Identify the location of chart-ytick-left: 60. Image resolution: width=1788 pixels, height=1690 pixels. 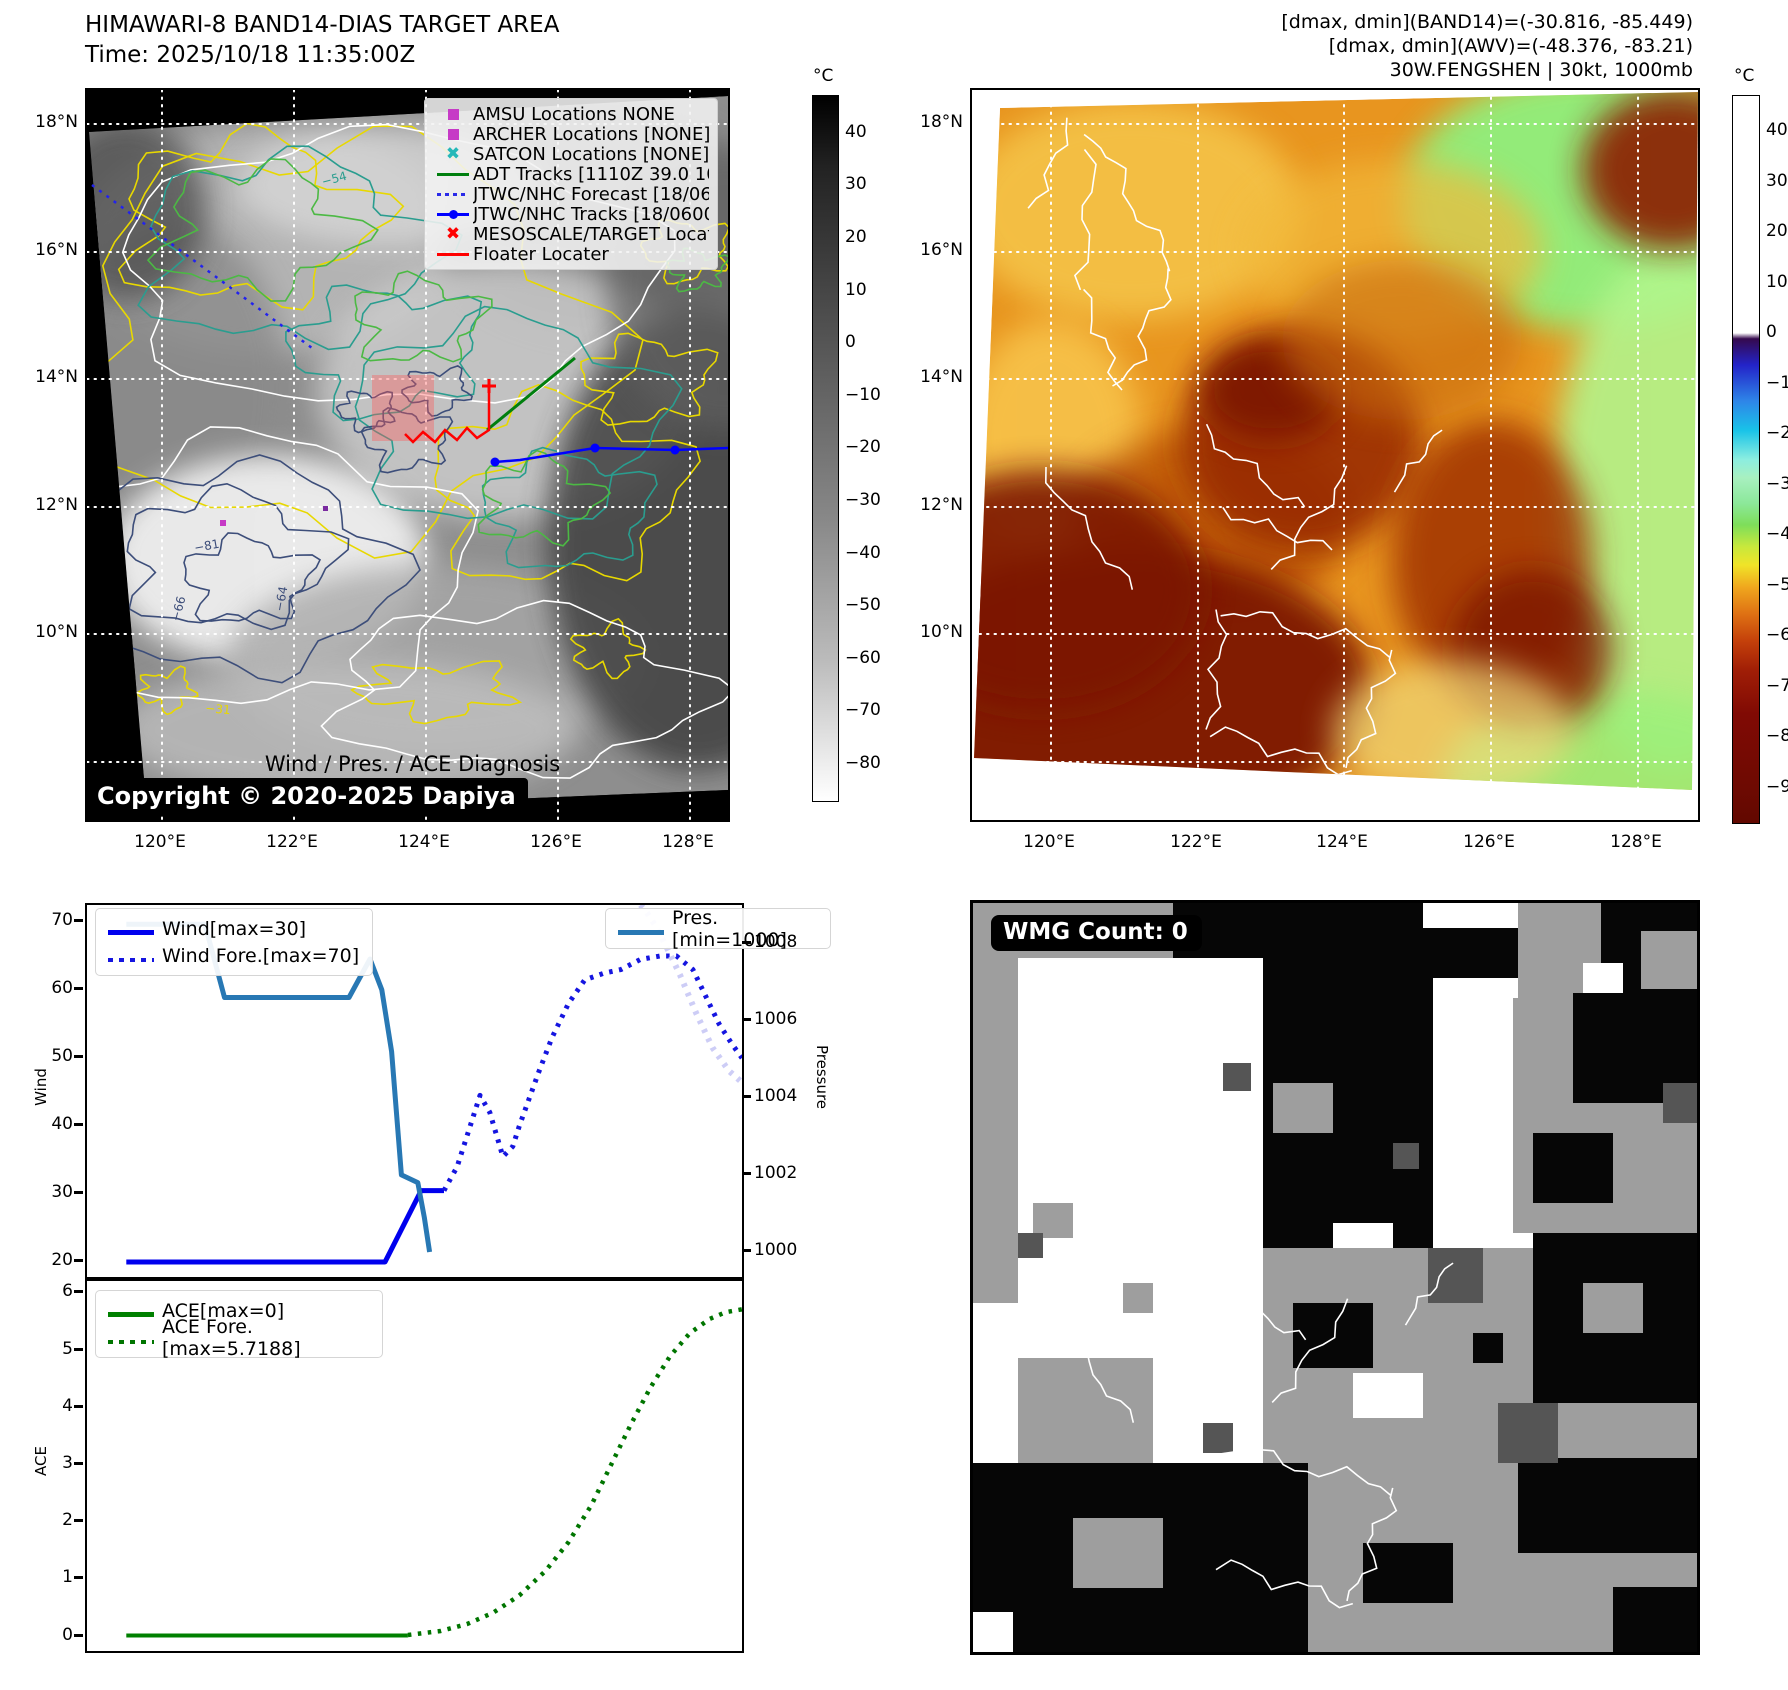
(62, 988).